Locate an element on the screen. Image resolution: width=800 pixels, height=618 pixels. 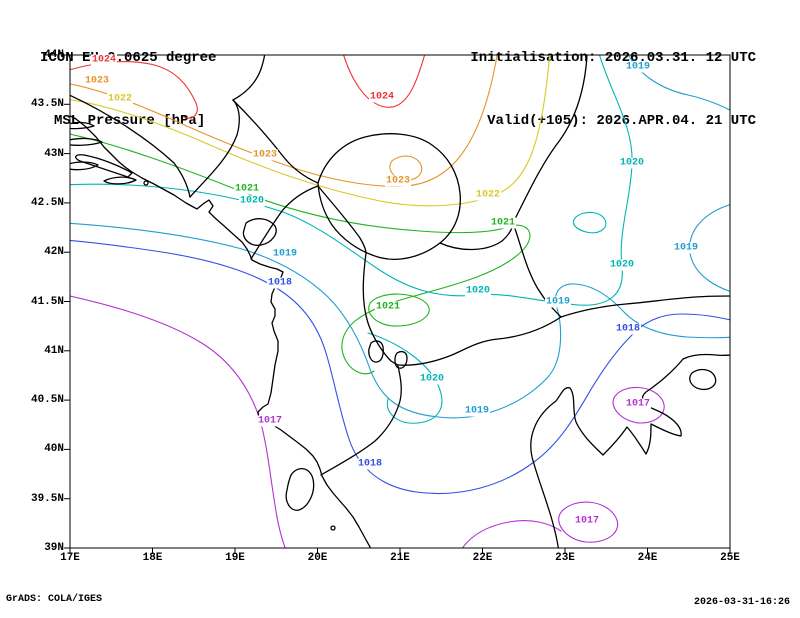
valid-time-label: Valid(+105): 2026.APR.04. 21 UTC is located at coordinates (621, 121).